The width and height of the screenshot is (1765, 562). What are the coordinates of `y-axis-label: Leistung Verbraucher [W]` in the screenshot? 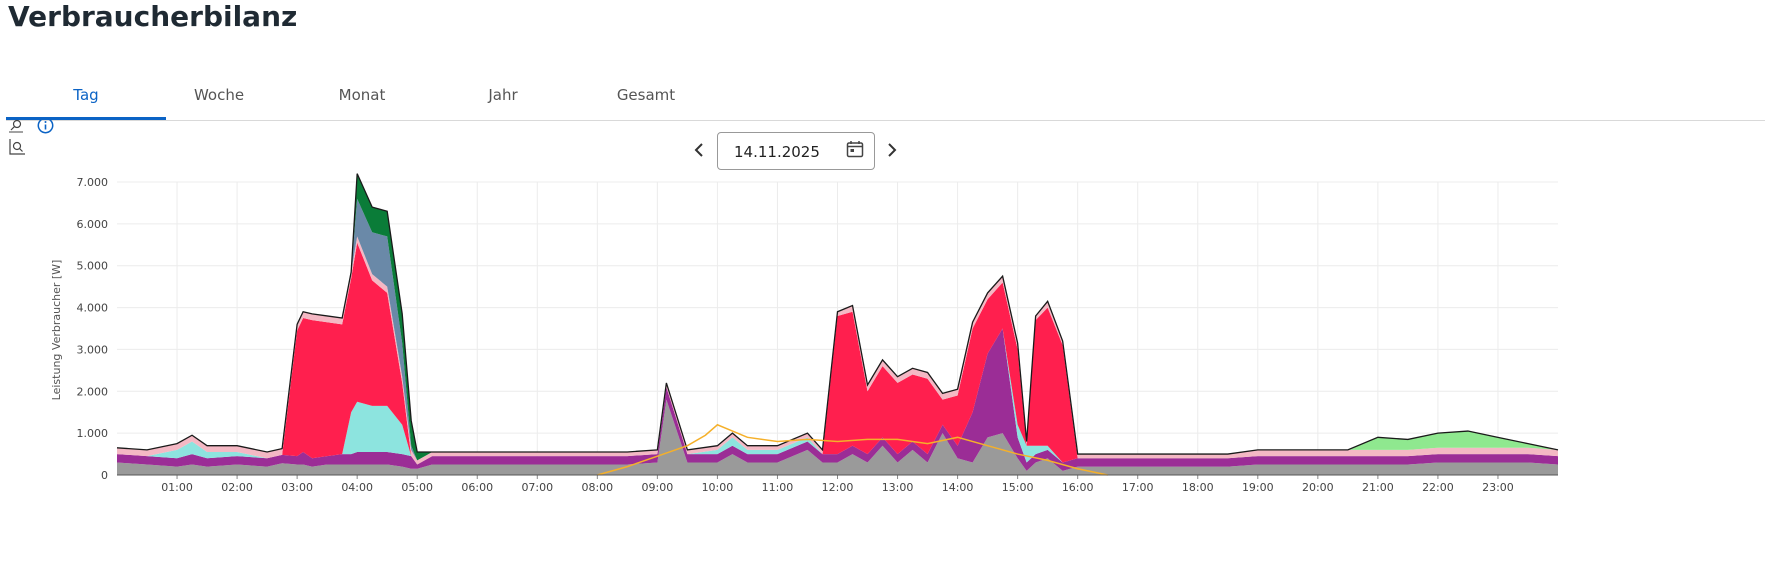 It's located at (56, 330).